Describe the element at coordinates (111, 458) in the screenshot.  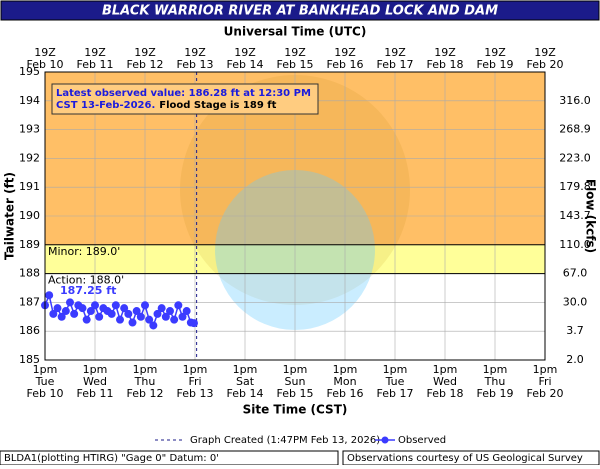
I see `footer-left: BLDA1(plotting HTIRG) "Gage 0" Datum: 0'` at that location.